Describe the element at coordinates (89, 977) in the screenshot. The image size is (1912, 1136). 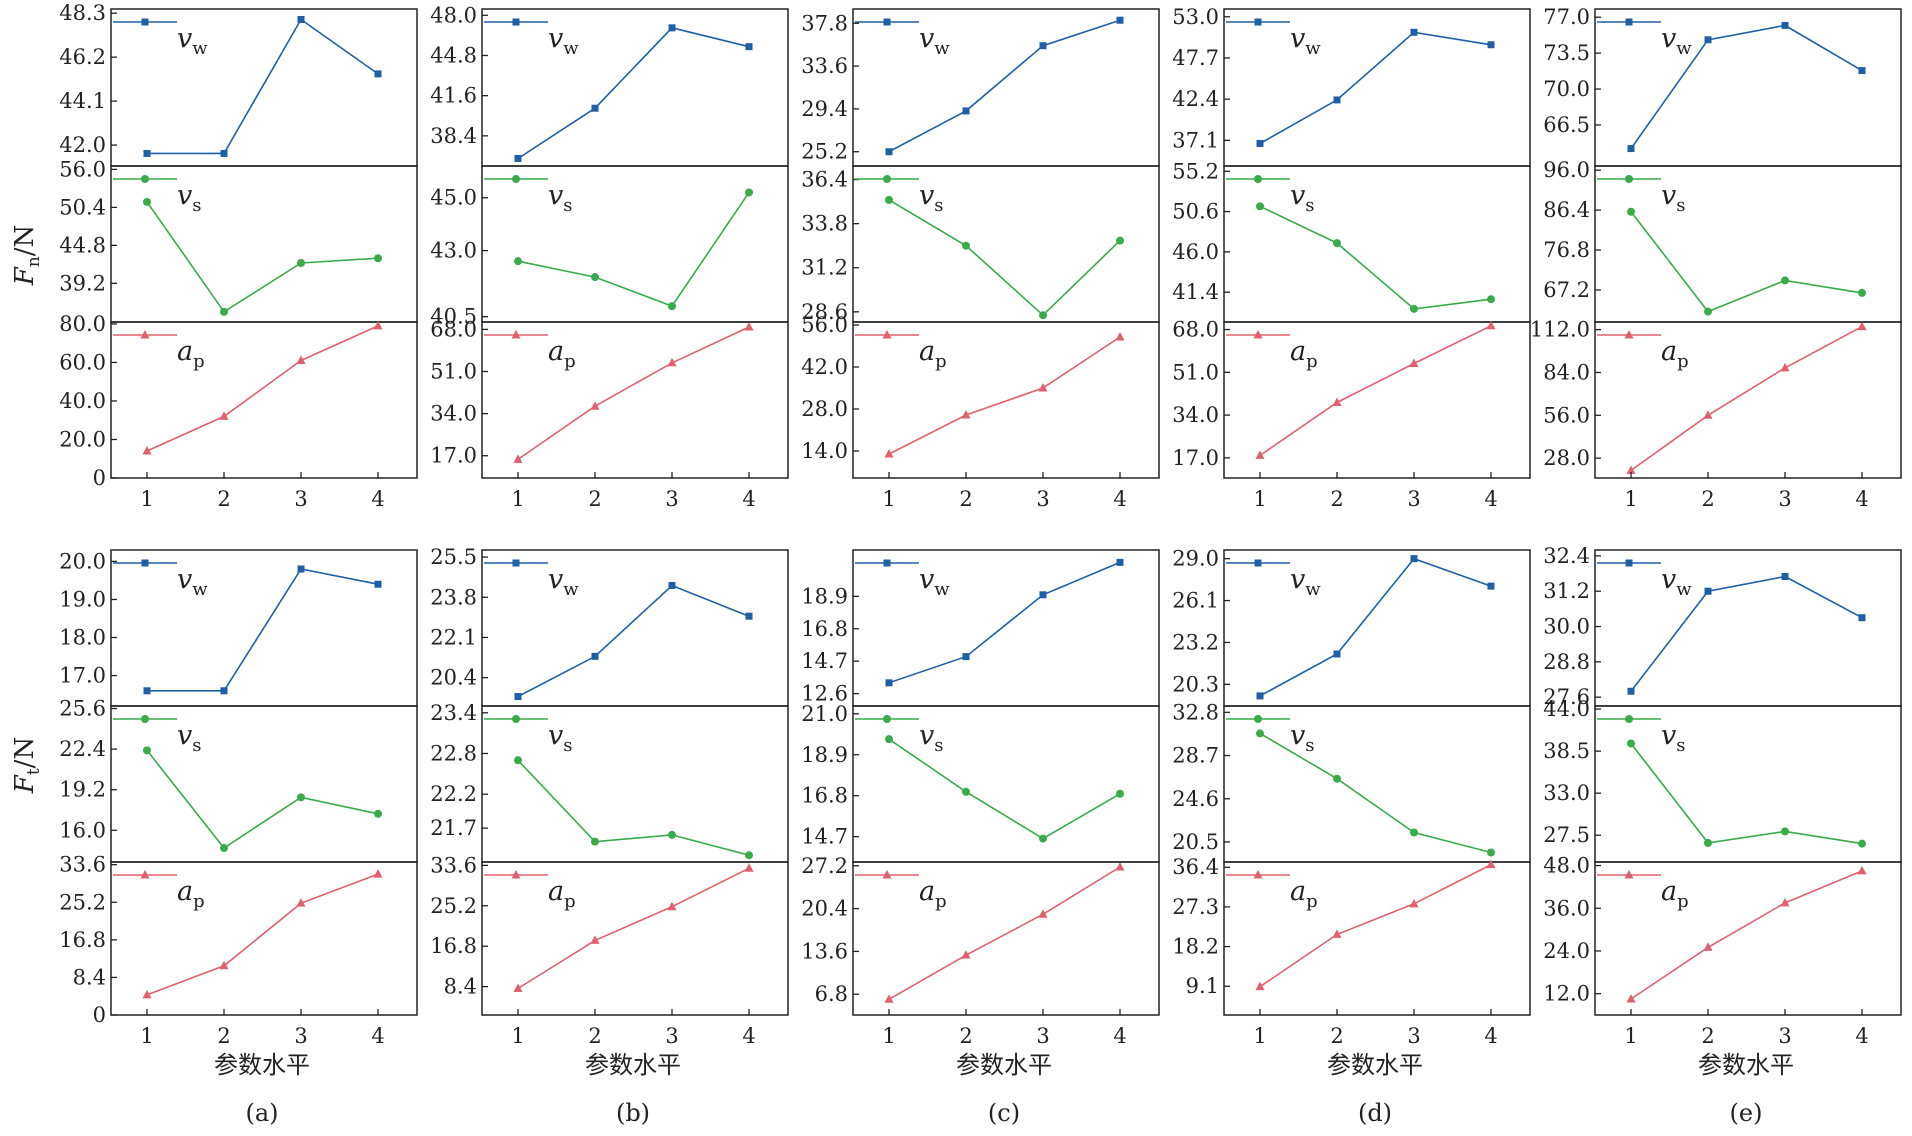
I see `y-tick-label: 8.4` at that location.